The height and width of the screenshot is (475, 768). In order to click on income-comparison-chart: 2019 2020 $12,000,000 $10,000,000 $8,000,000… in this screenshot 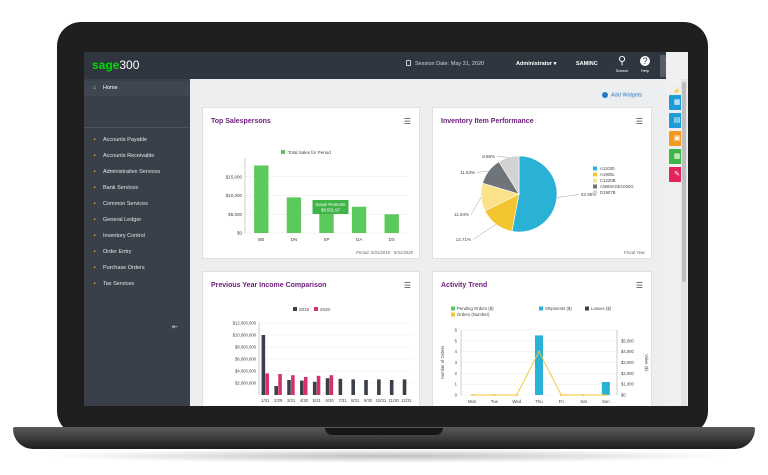, I will do `click(323, 355)`.